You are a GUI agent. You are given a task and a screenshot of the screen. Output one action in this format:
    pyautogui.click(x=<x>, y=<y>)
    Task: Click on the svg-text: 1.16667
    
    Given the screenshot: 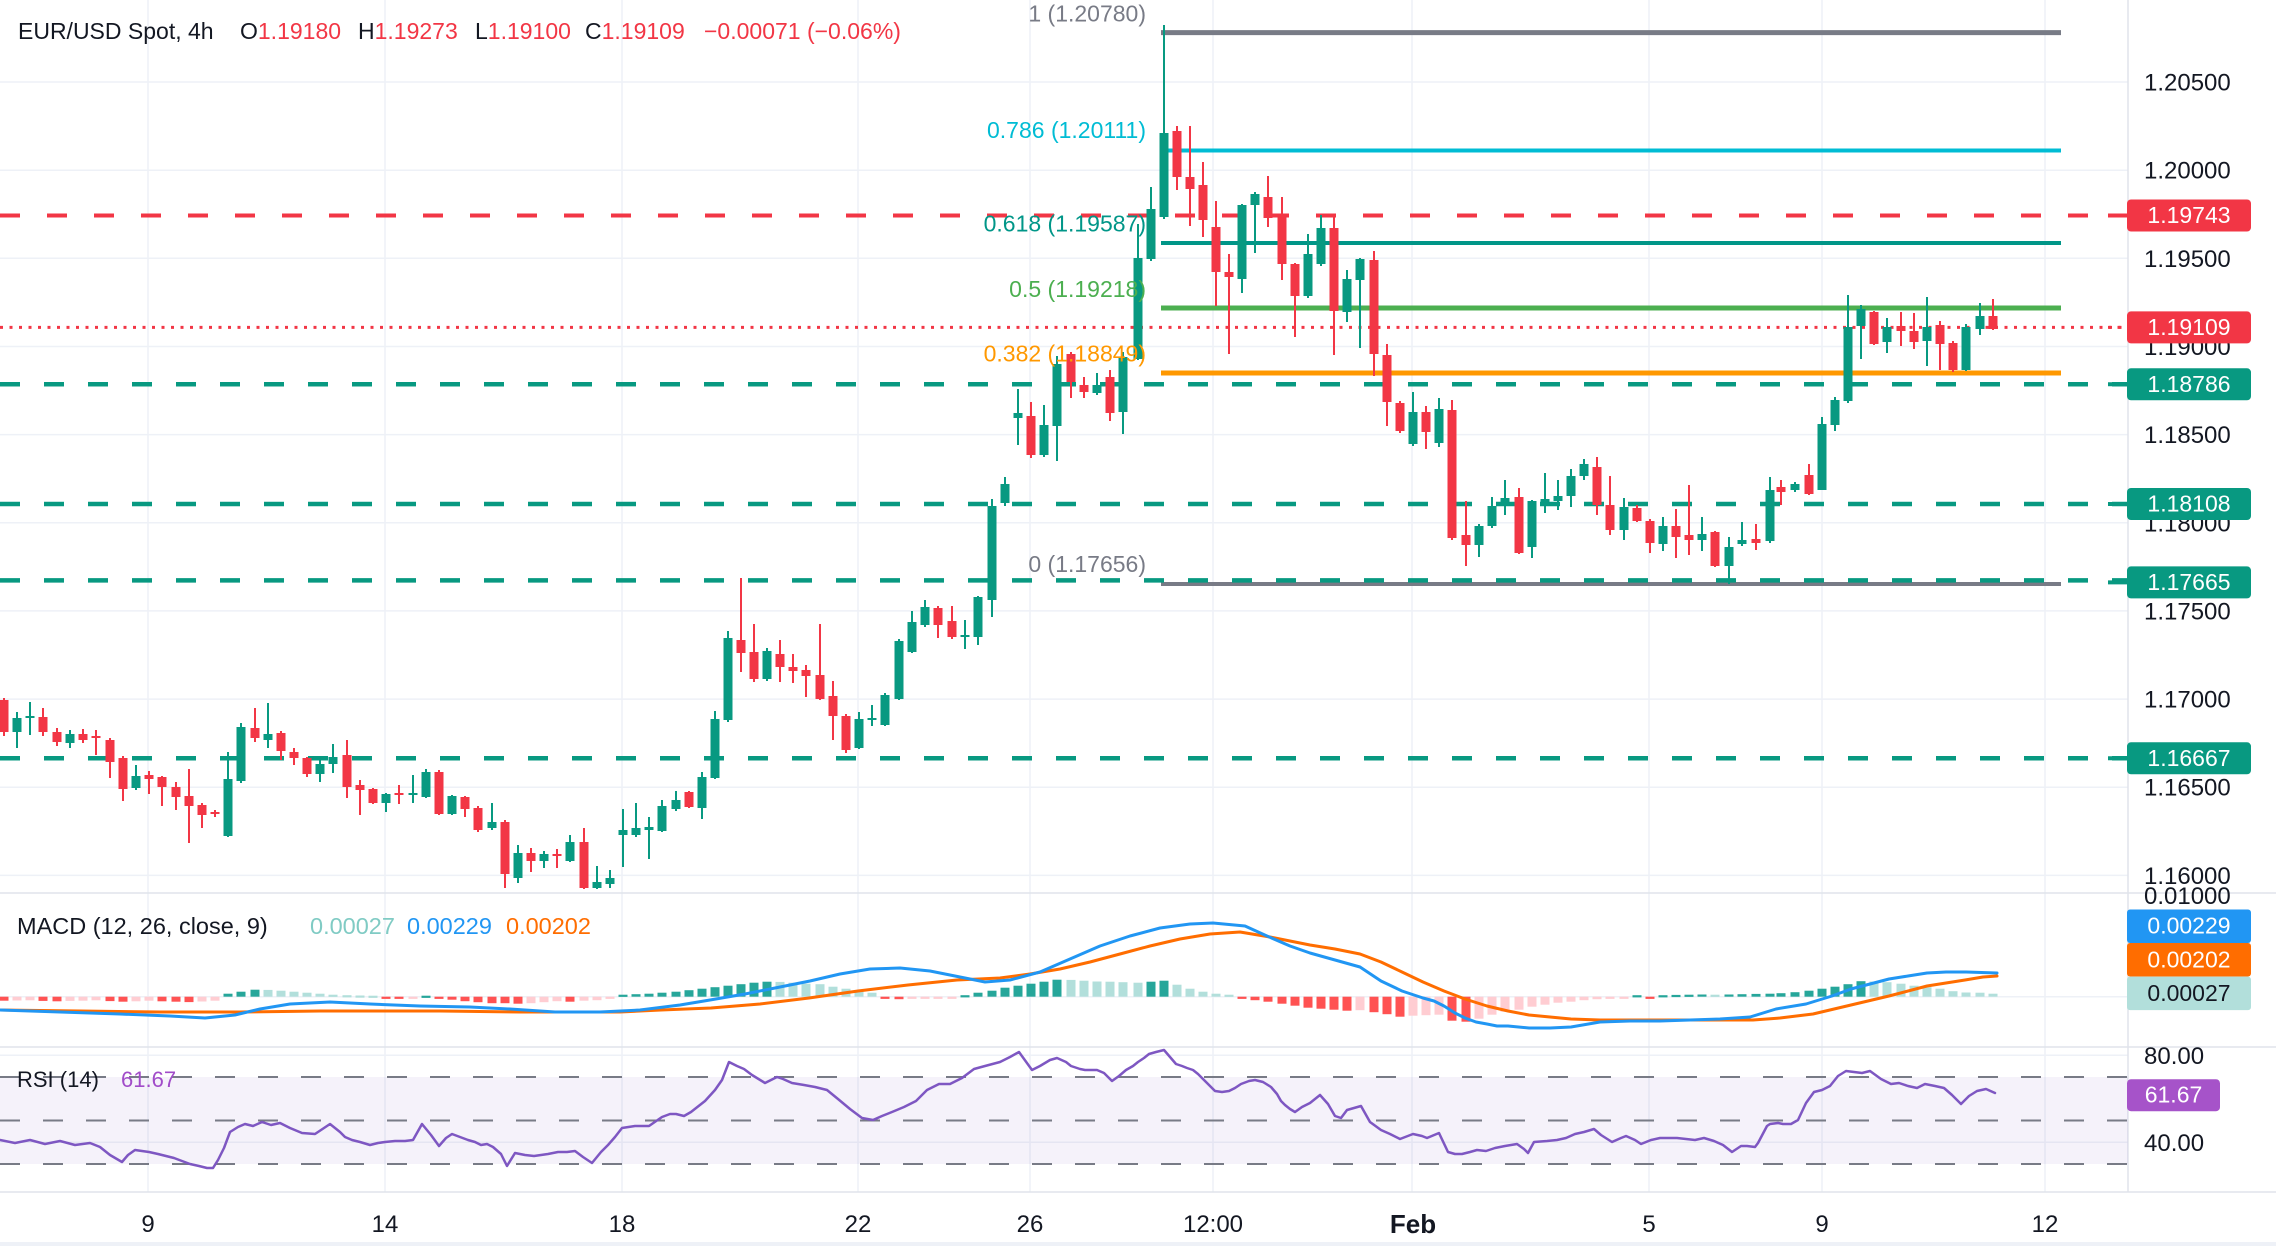 What is the action you would take?
    pyautogui.click(x=2188, y=758)
    